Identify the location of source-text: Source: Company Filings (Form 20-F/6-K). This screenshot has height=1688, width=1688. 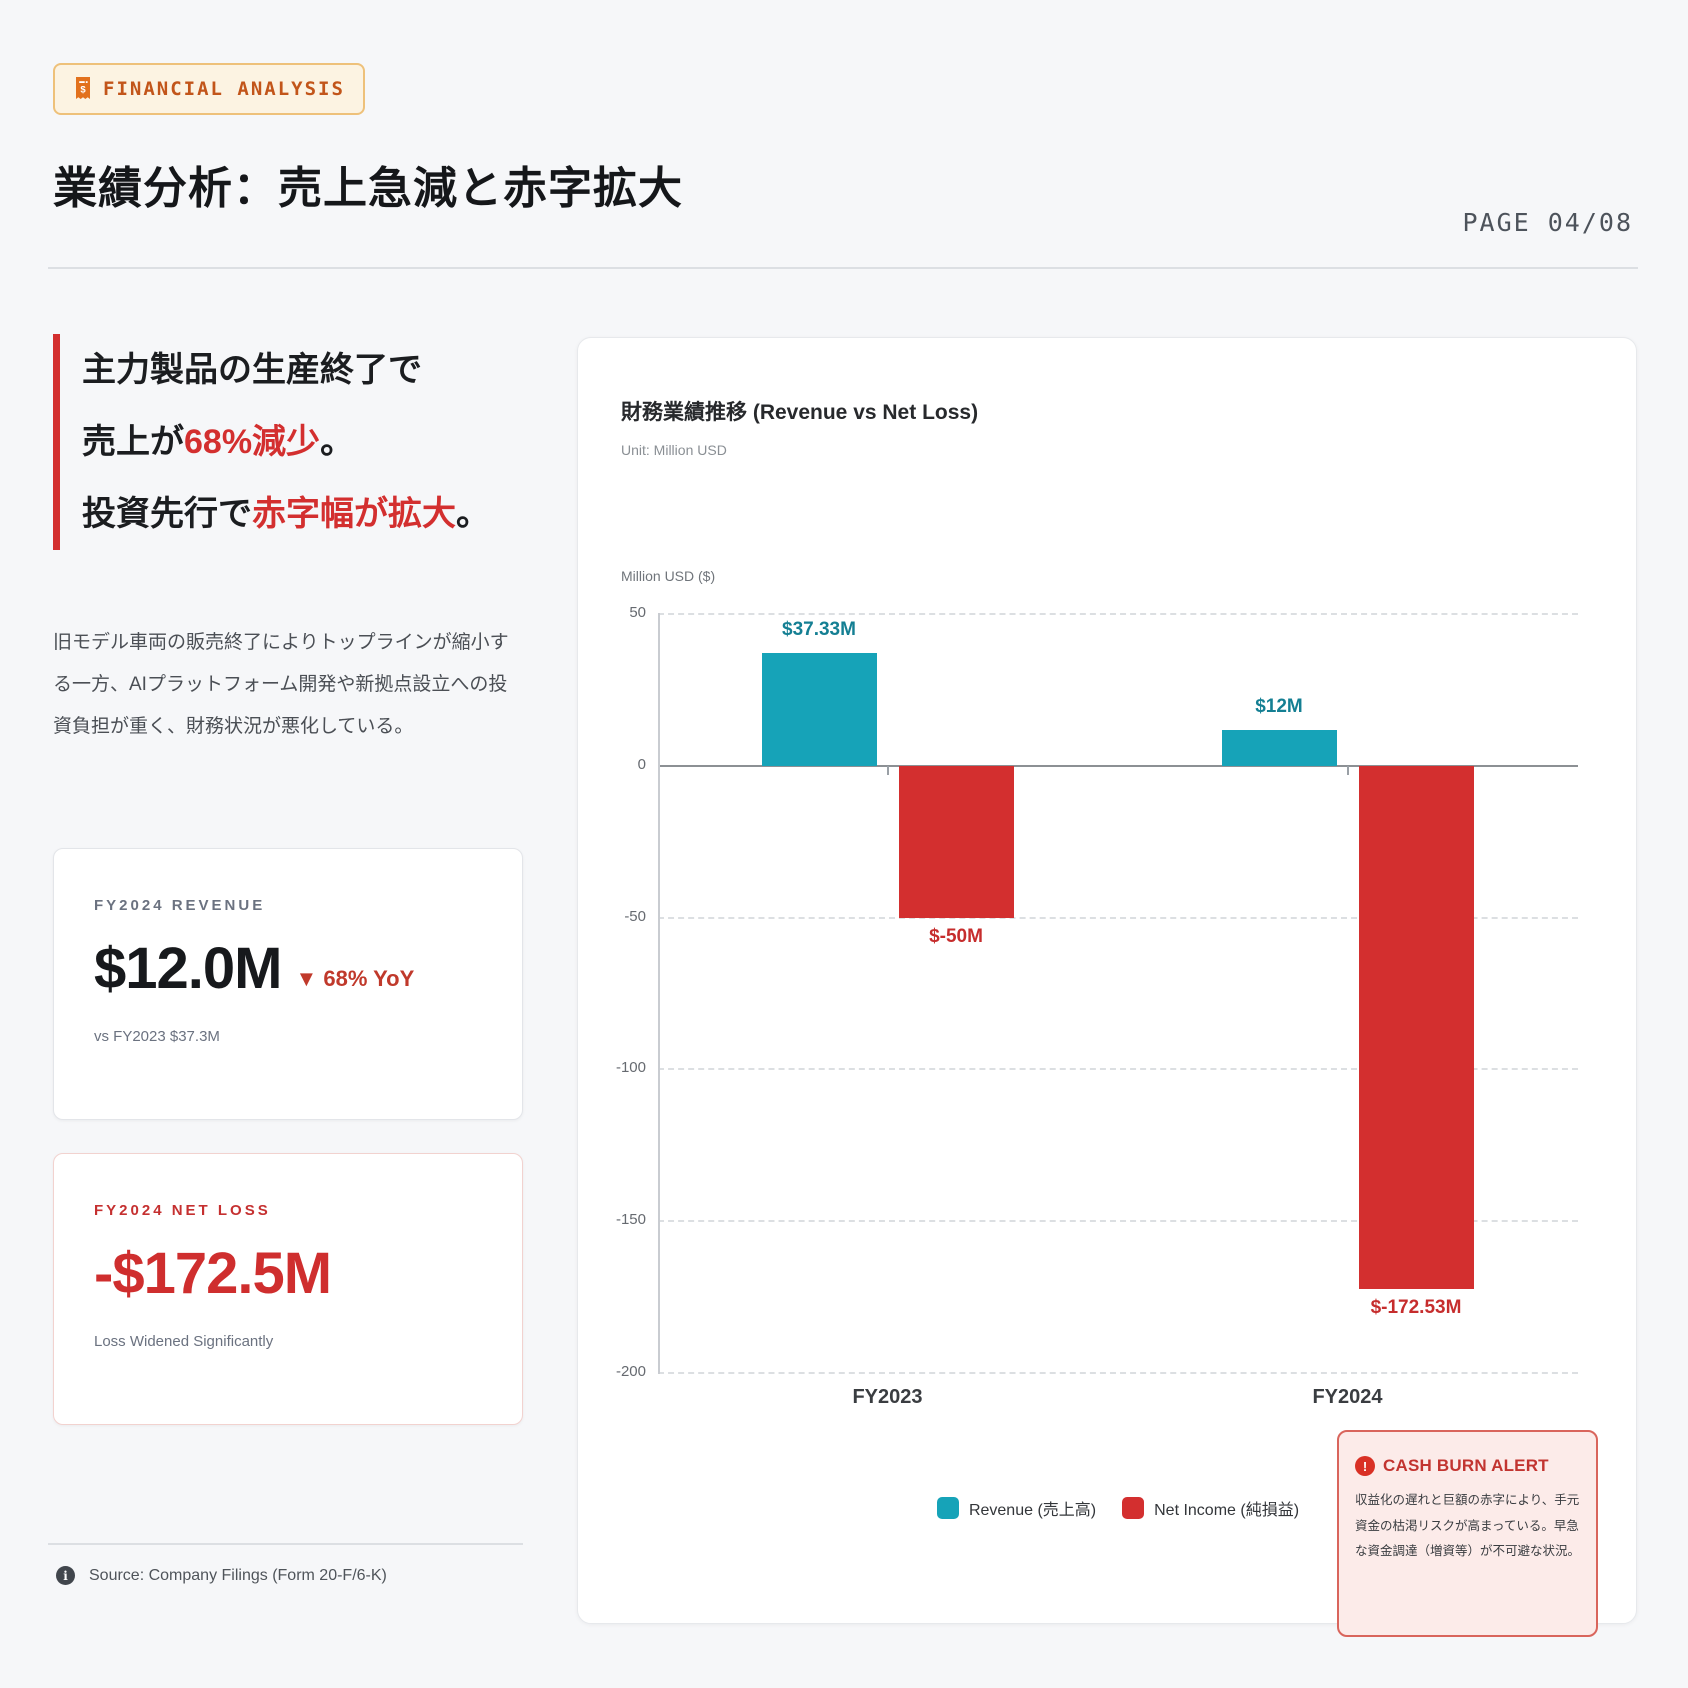
(238, 1575).